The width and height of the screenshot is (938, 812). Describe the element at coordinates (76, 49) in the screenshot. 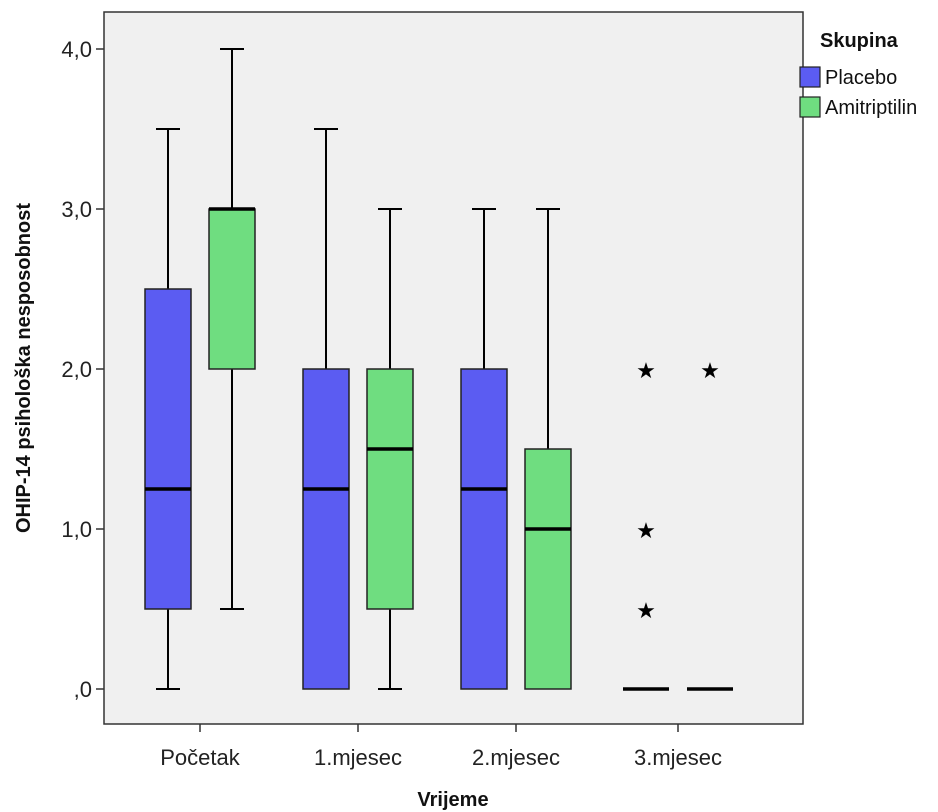

I see `y-tick-label: 4,0` at that location.